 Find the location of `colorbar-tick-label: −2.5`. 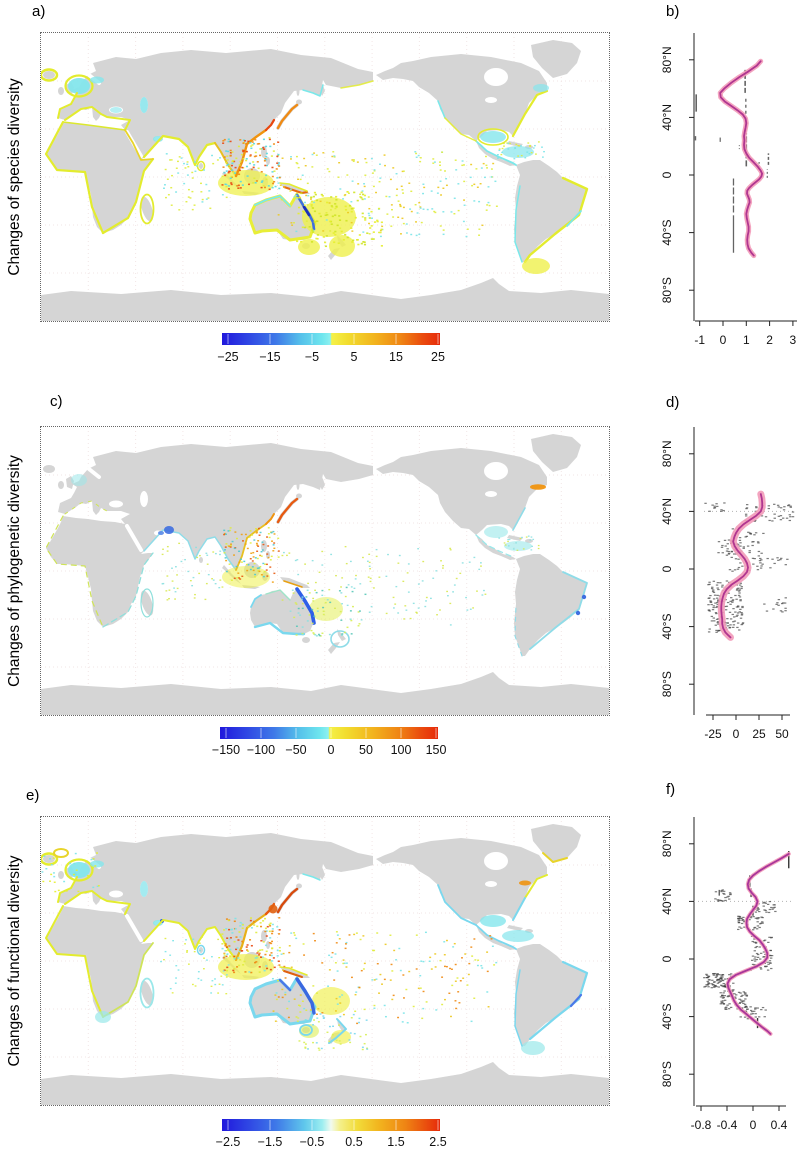

colorbar-tick-label: −2.5 is located at coordinates (228, 1142).